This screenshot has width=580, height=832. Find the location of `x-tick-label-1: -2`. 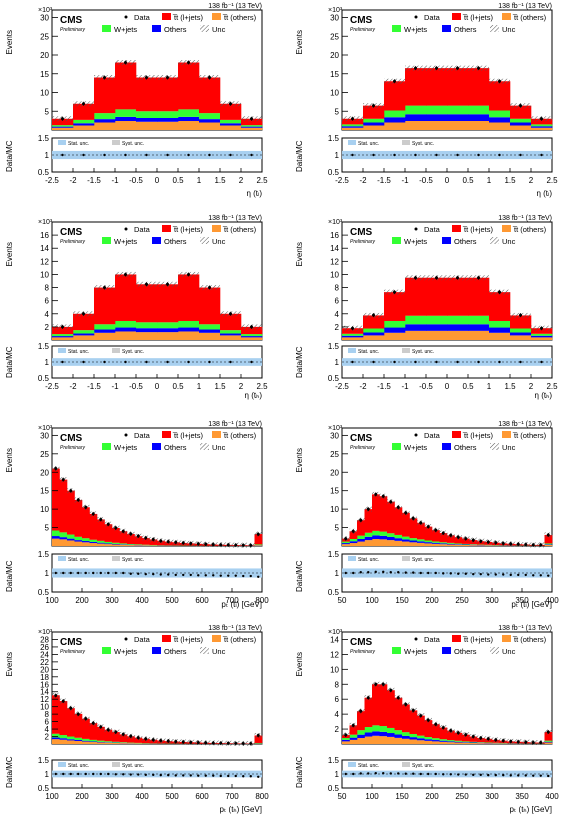

x-tick-label-1: -2 is located at coordinates (363, 180).